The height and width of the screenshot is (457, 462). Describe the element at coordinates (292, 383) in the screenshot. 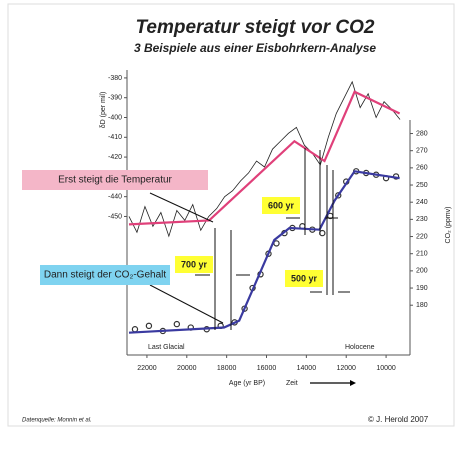

I see `annotation: Zeit` at that location.